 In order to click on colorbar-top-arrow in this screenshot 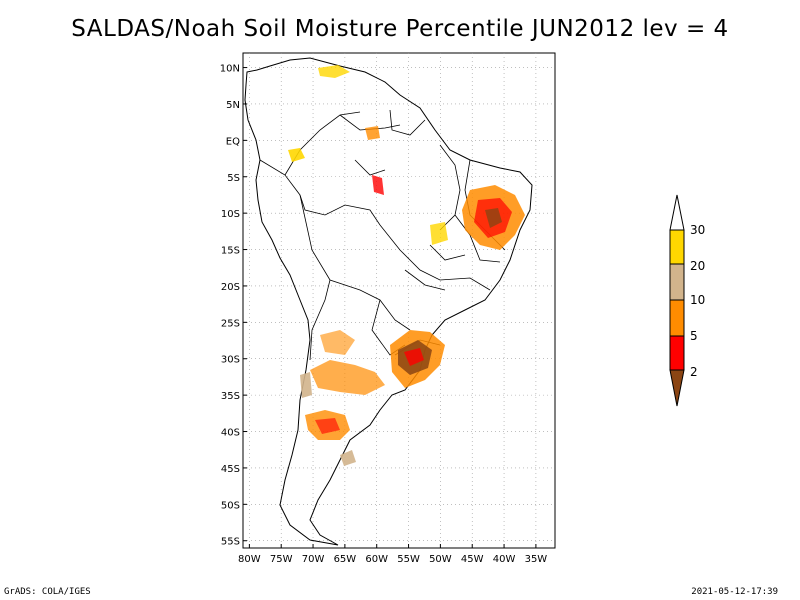, I will do `click(677, 212)`.